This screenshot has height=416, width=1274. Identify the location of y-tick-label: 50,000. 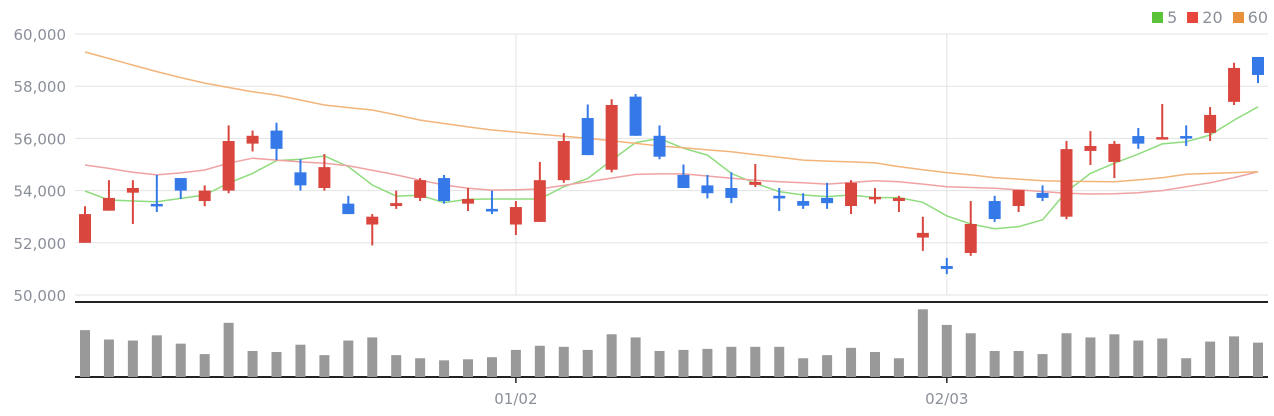
(40, 296).